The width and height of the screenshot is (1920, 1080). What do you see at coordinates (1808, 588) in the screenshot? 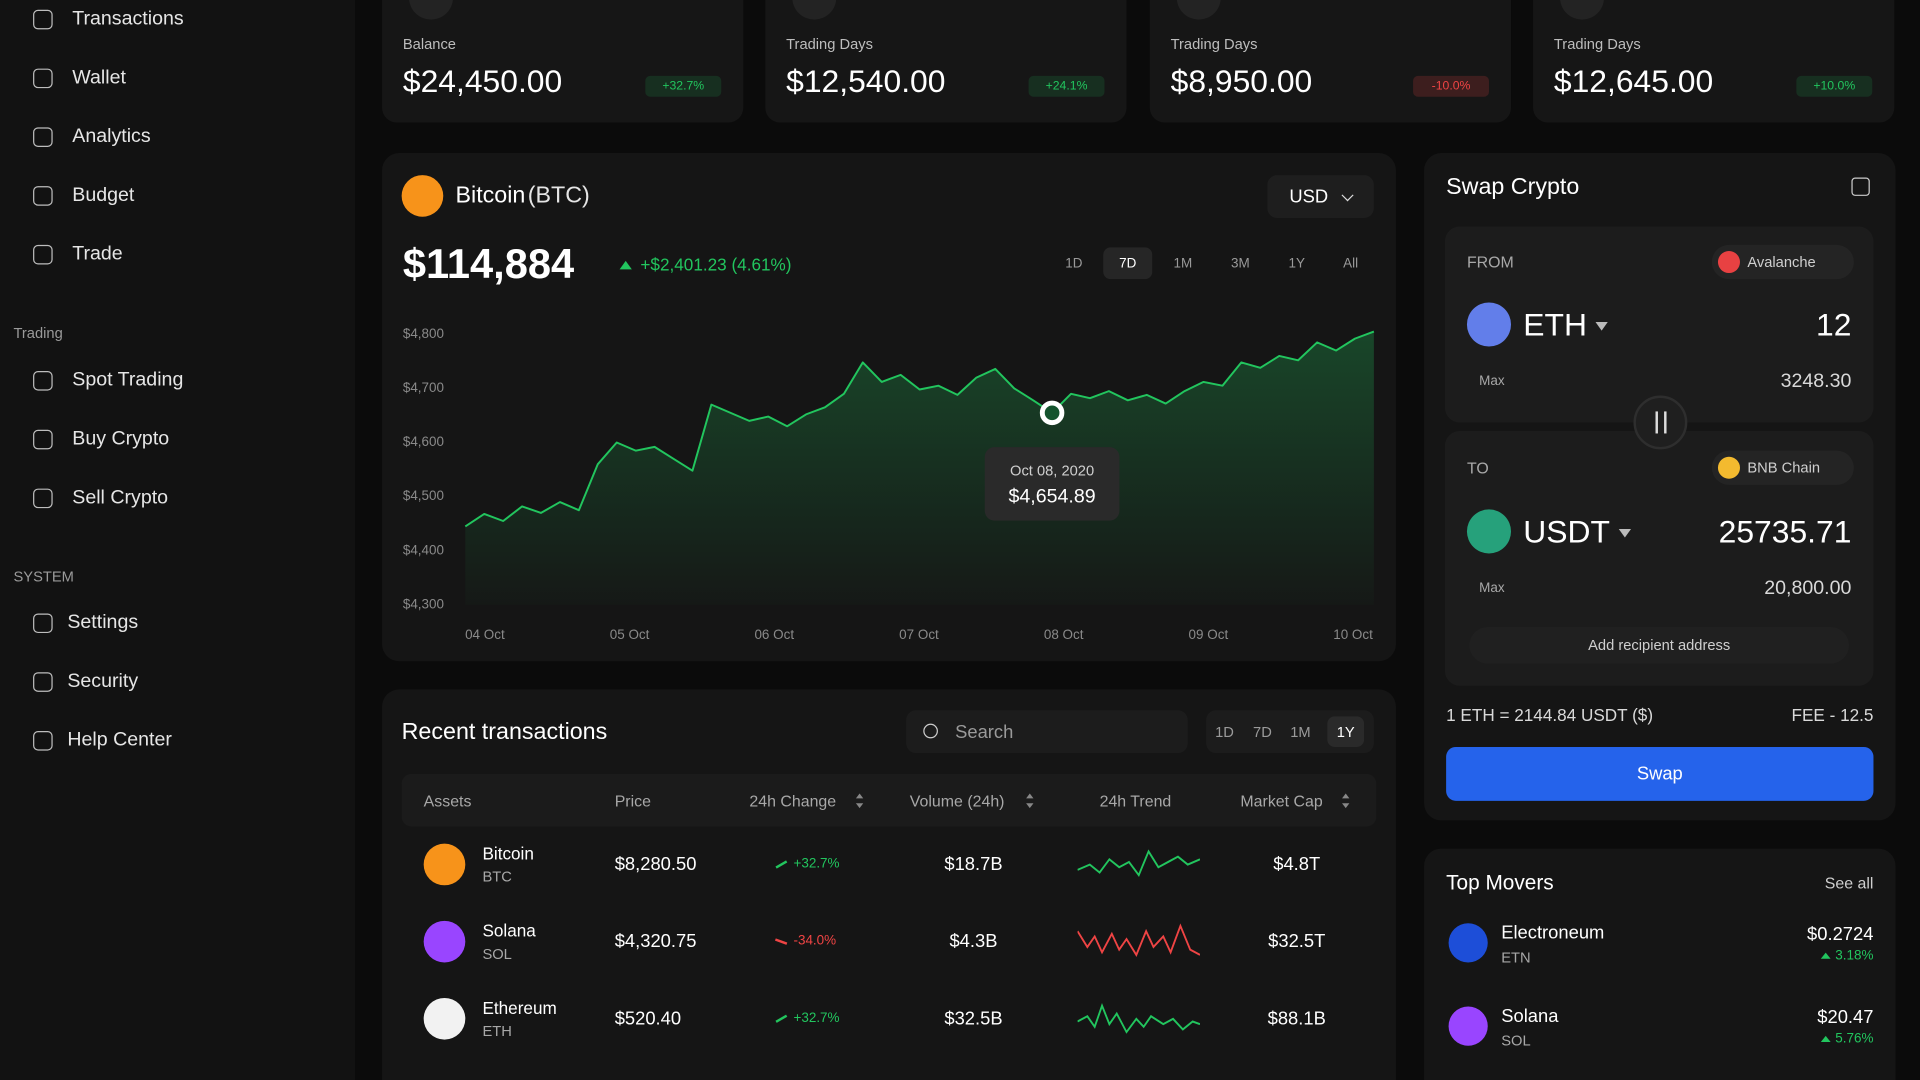
I see `token-balance: 20,800.00` at bounding box center [1808, 588].